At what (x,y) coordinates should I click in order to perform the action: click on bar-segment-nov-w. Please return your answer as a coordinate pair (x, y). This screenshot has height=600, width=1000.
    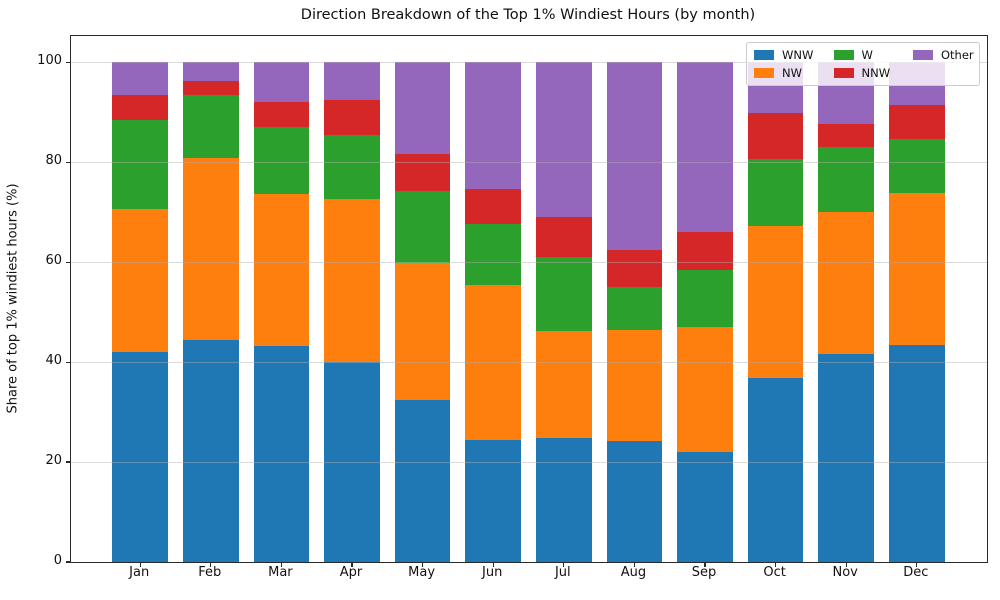
    Looking at the image, I should click on (846, 180).